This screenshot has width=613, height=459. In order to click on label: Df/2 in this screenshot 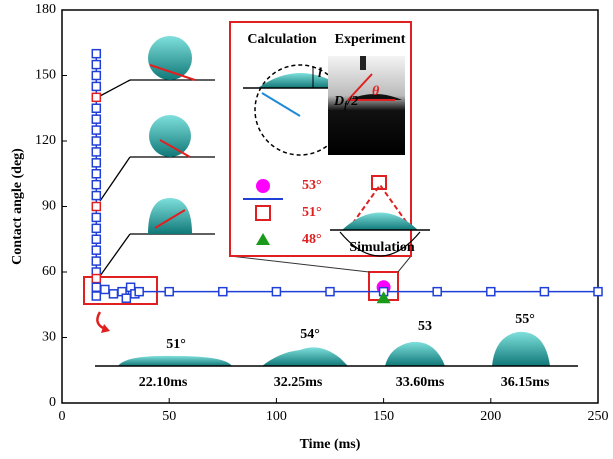, I will do `click(345, 102)`.